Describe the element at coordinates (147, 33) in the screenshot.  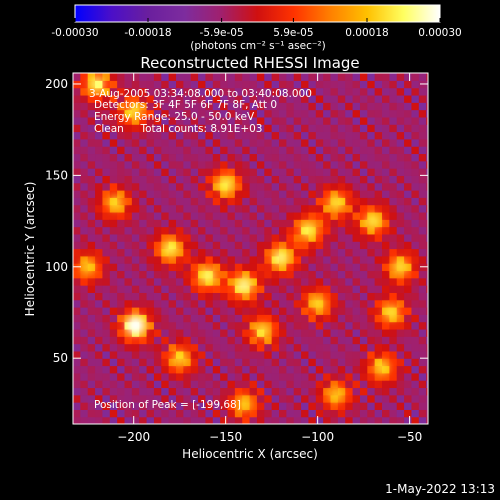
I see `colorbar-tick-label: -0.00018` at that location.